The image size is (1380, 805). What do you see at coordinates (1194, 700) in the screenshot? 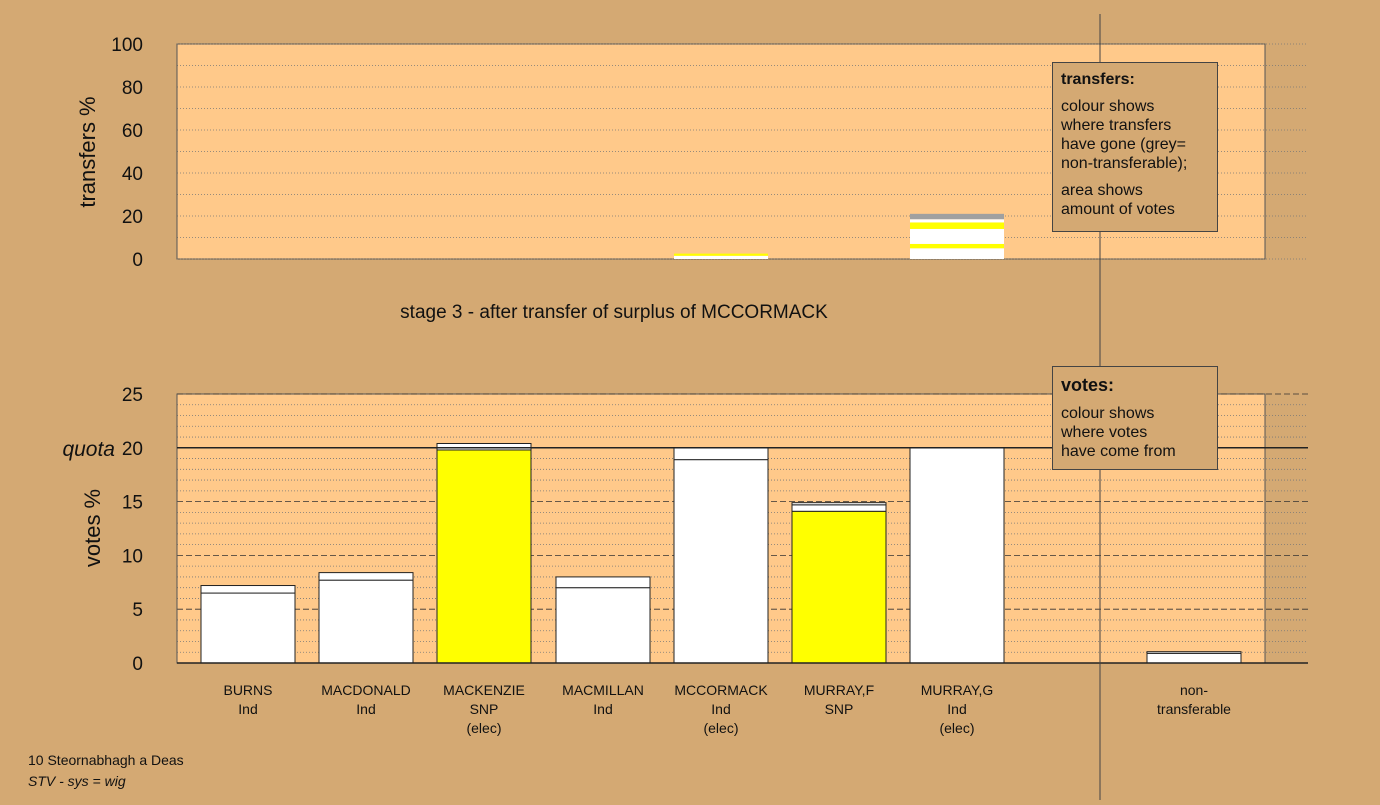
I see `nontransferable-label: non- transferable` at bounding box center [1194, 700].